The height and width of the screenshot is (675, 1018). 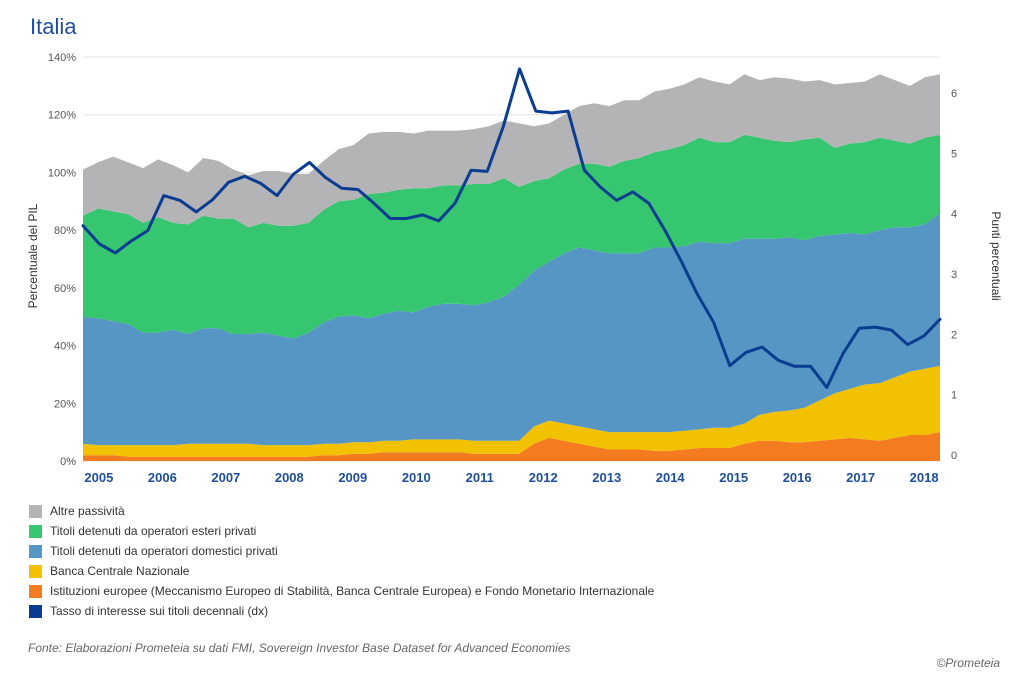 I want to click on y-tick-left: 60%, so click(x=65, y=289).